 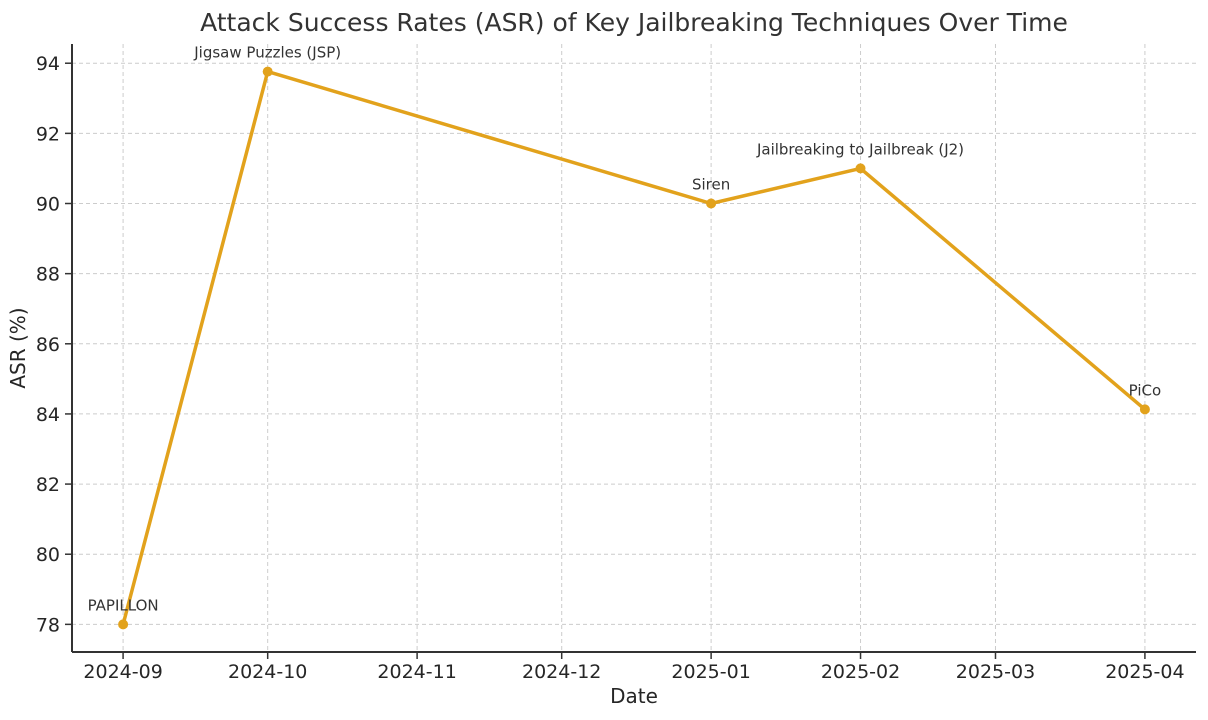 What do you see at coordinates (995, 672) in the screenshot?
I see `x-tick-label: 2025-03` at bounding box center [995, 672].